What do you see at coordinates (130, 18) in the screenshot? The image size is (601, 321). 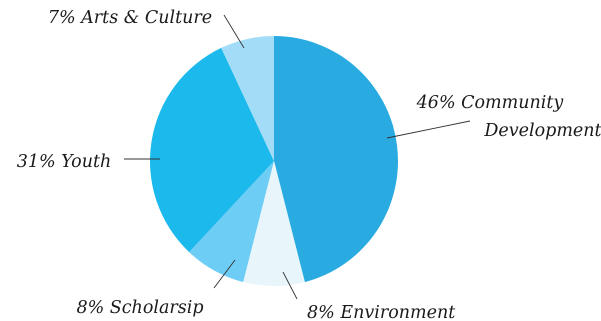 I see `slice-label-5-line-1: 7% Arts & Culture` at bounding box center [130, 18].